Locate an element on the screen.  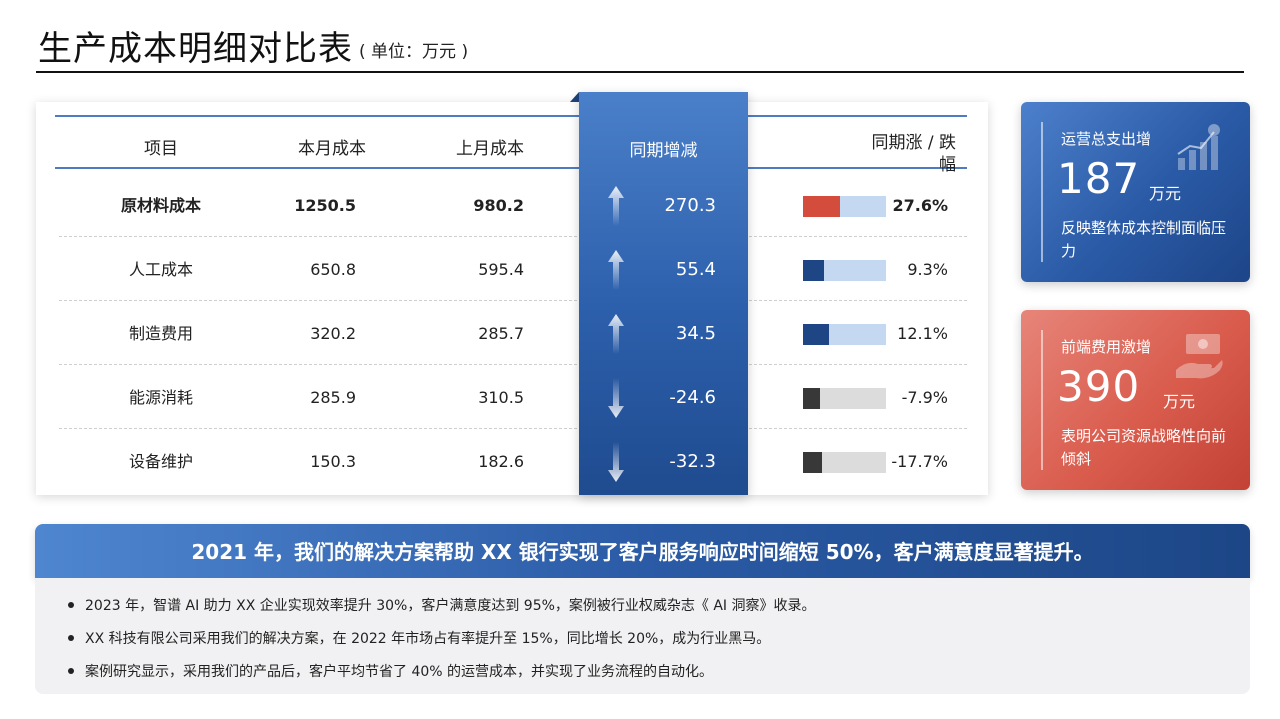
table-row: 人工成本 650.8 595.4 9.3% is located at coordinates (512, 270).